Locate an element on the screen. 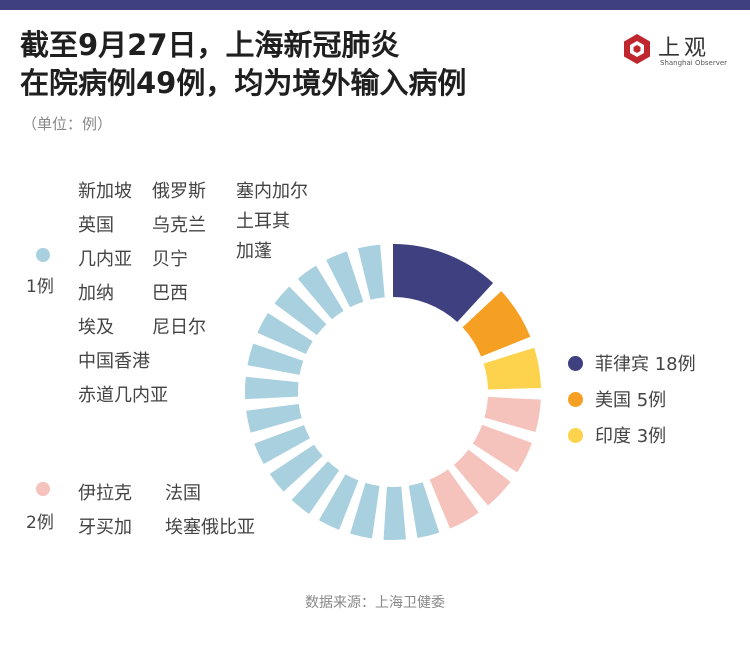 The width and height of the screenshot is (750, 646). country-label: 埃及 is located at coordinates (96, 327).